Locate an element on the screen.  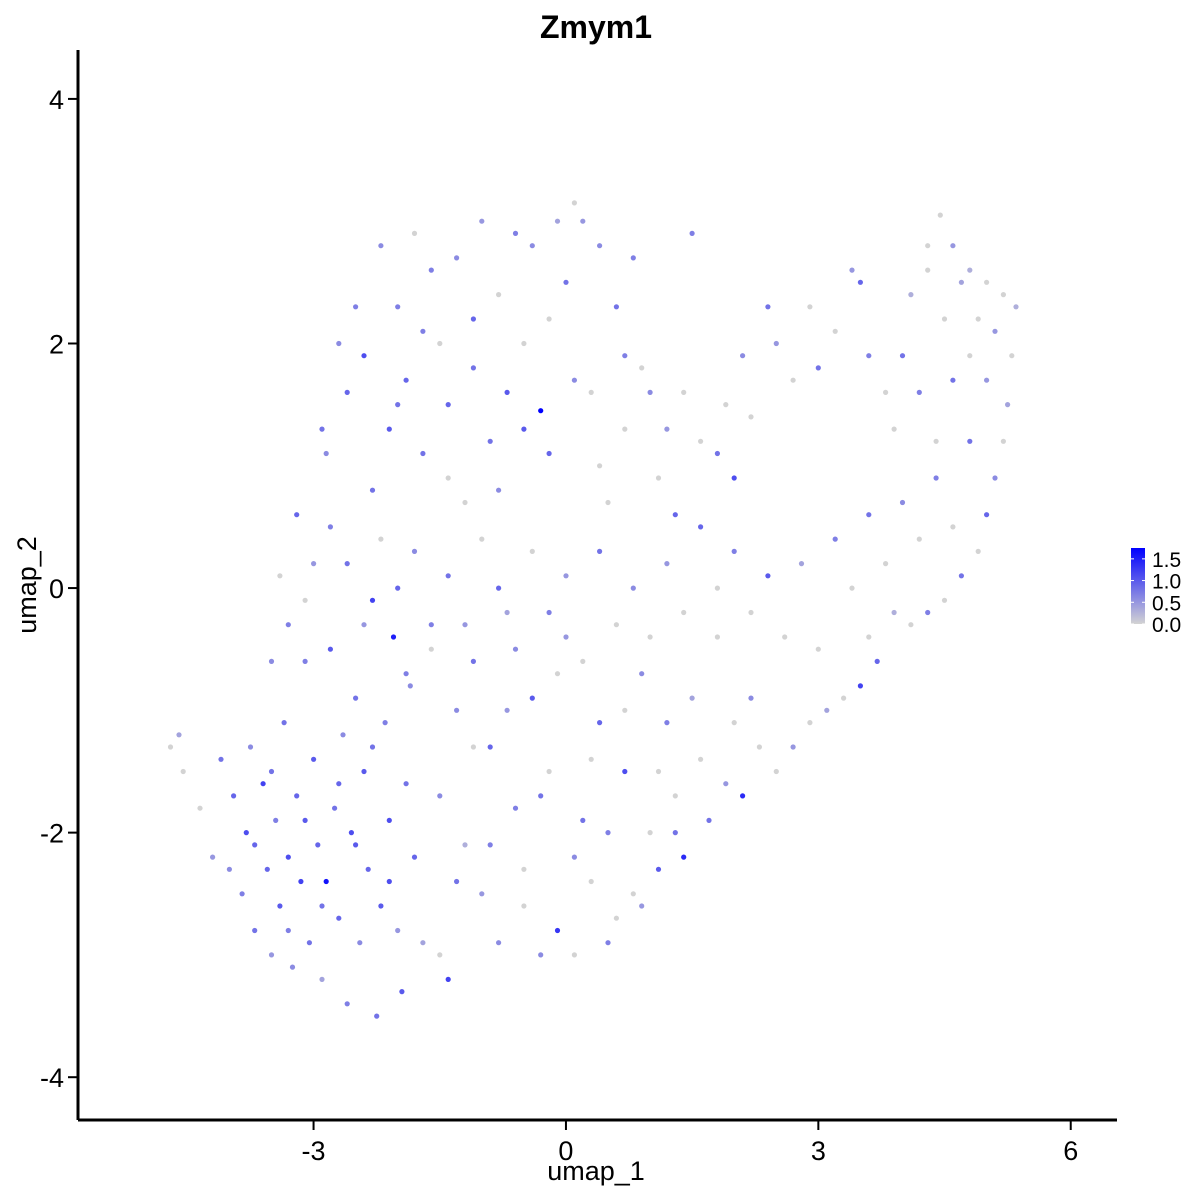
legend-tick-label: 0.0 is located at coordinates (1166, 625).